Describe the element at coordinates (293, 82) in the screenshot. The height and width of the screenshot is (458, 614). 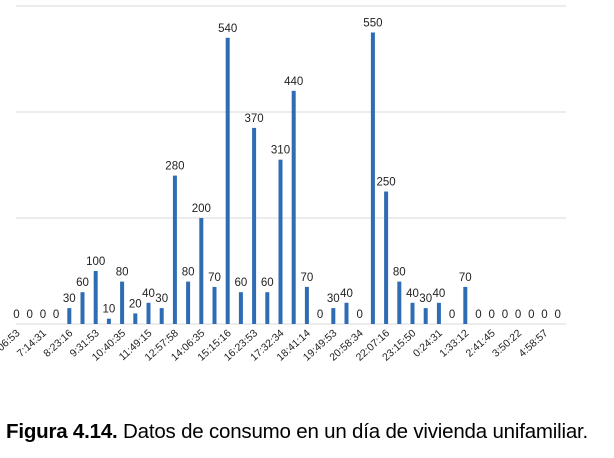
I see `data-label: 440` at that location.